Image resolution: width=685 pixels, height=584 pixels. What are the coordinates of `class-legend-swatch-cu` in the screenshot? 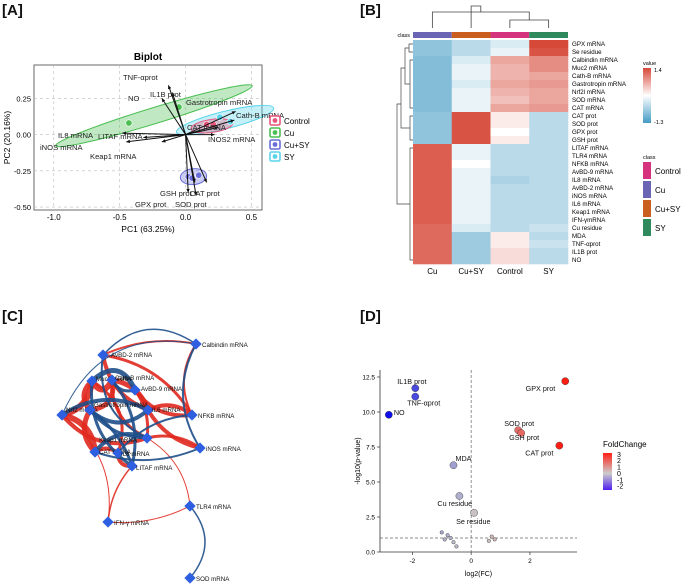 It's located at (647, 189).